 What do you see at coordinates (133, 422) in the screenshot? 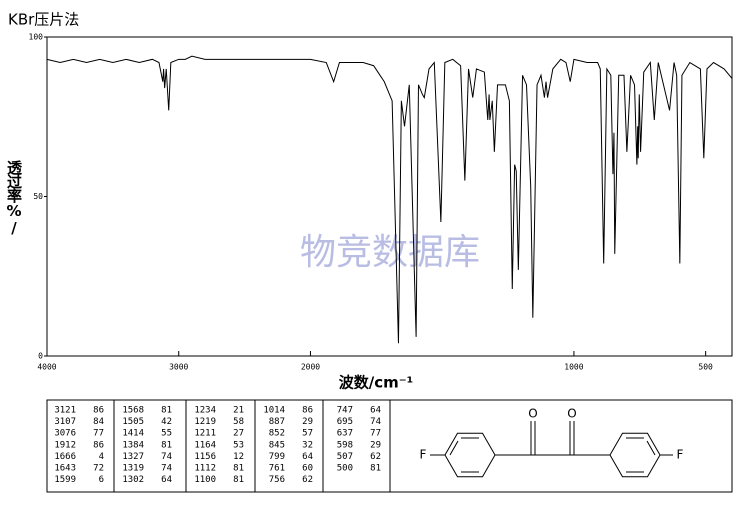
I see `peak-wavenumber: 1505` at bounding box center [133, 422].